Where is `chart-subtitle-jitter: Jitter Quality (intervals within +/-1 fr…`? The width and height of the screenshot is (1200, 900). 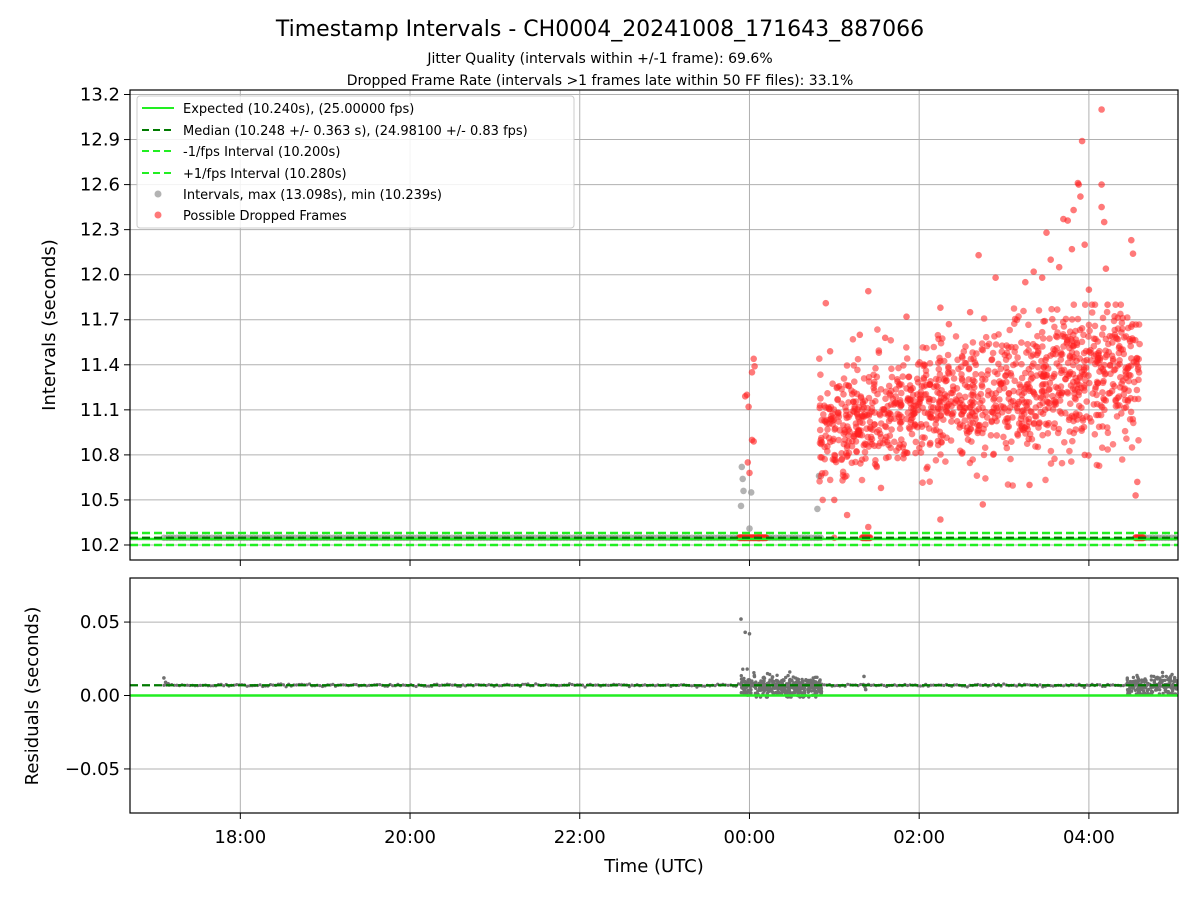
chart-subtitle-jitter: Jitter Quality (intervals within +/-1 fr… is located at coordinates (599, 59).